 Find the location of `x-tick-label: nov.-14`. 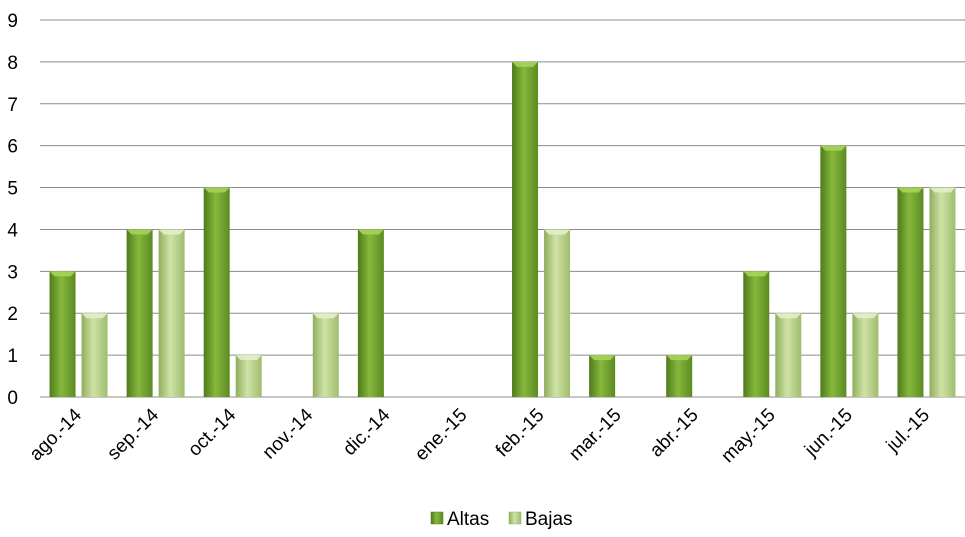

x-tick-label: nov.-14 is located at coordinates (288, 433).